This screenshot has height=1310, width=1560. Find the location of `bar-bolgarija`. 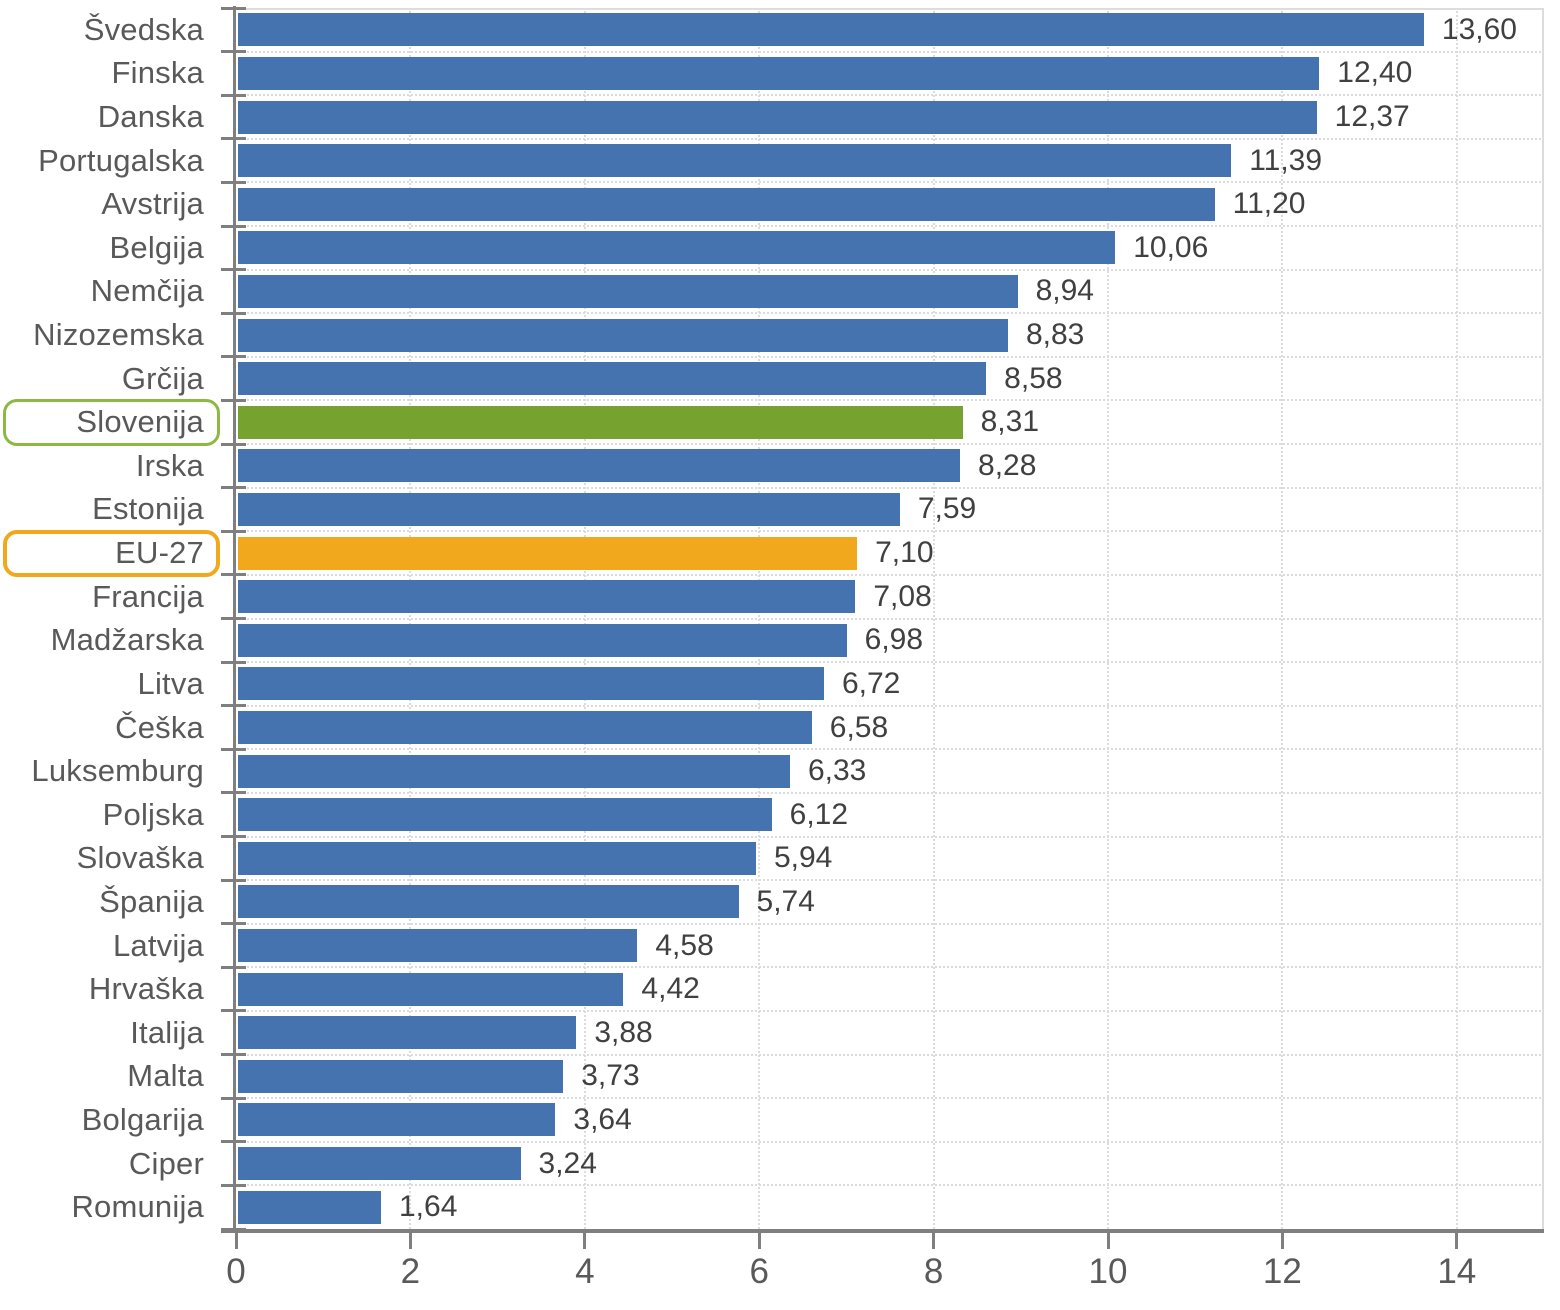

bar-bolgarija is located at coordinates (397, 1120).